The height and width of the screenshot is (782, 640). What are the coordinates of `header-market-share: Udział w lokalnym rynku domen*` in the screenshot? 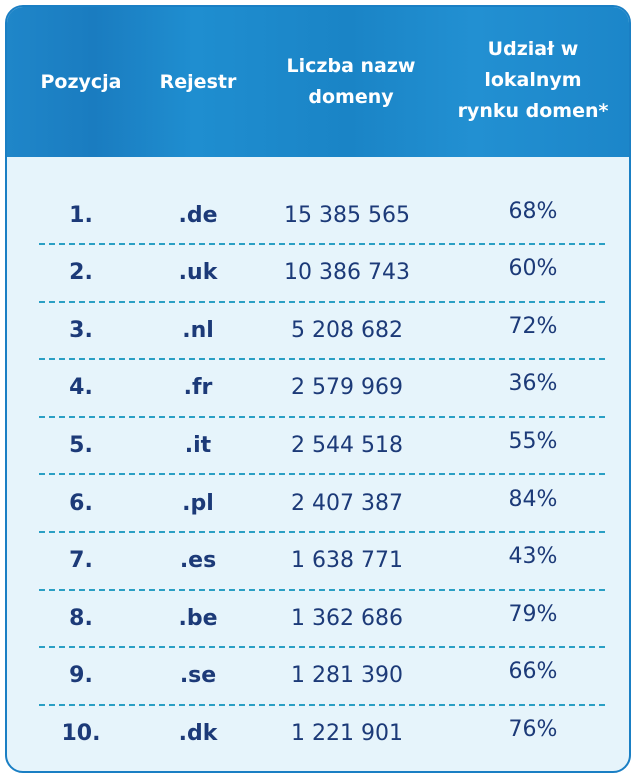 It's located at (533, 82).